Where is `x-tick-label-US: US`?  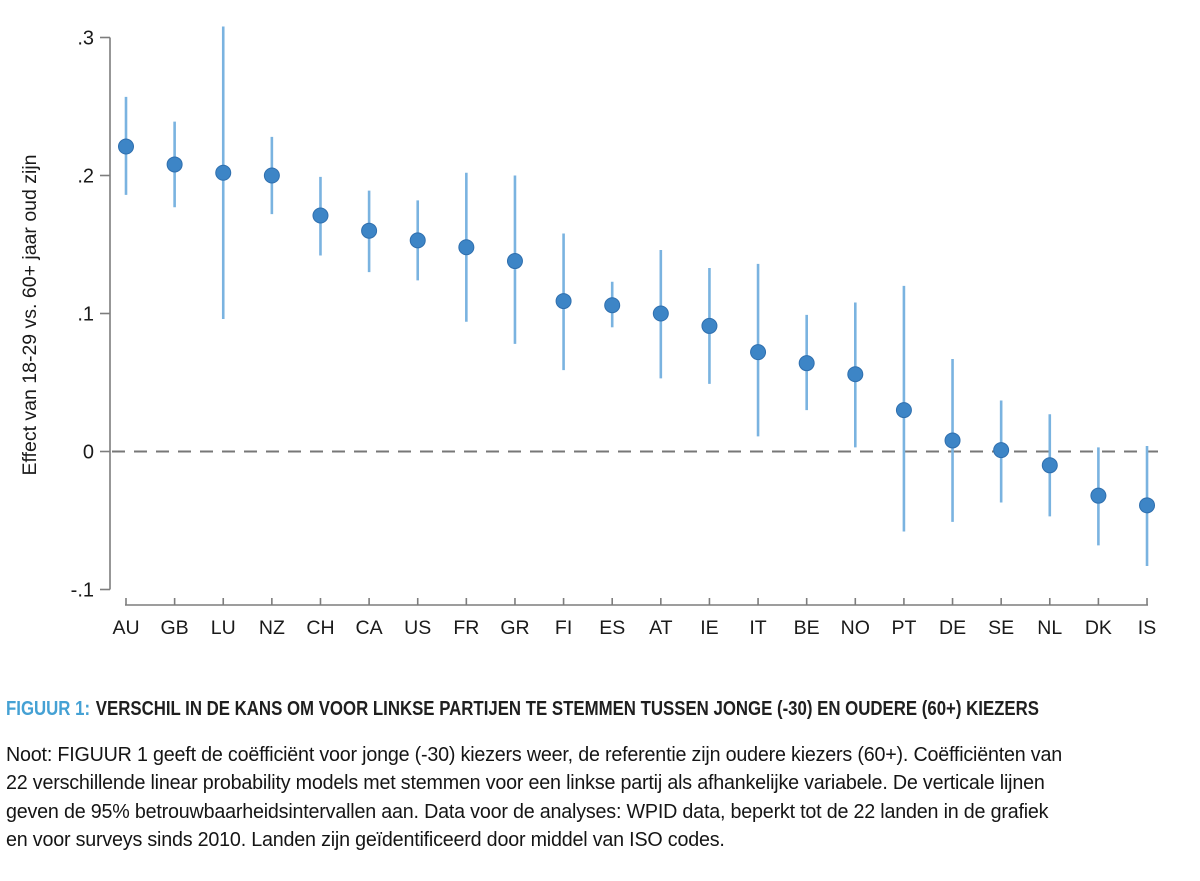 x-tick-label-US: US is located at coordinates (417, 628).